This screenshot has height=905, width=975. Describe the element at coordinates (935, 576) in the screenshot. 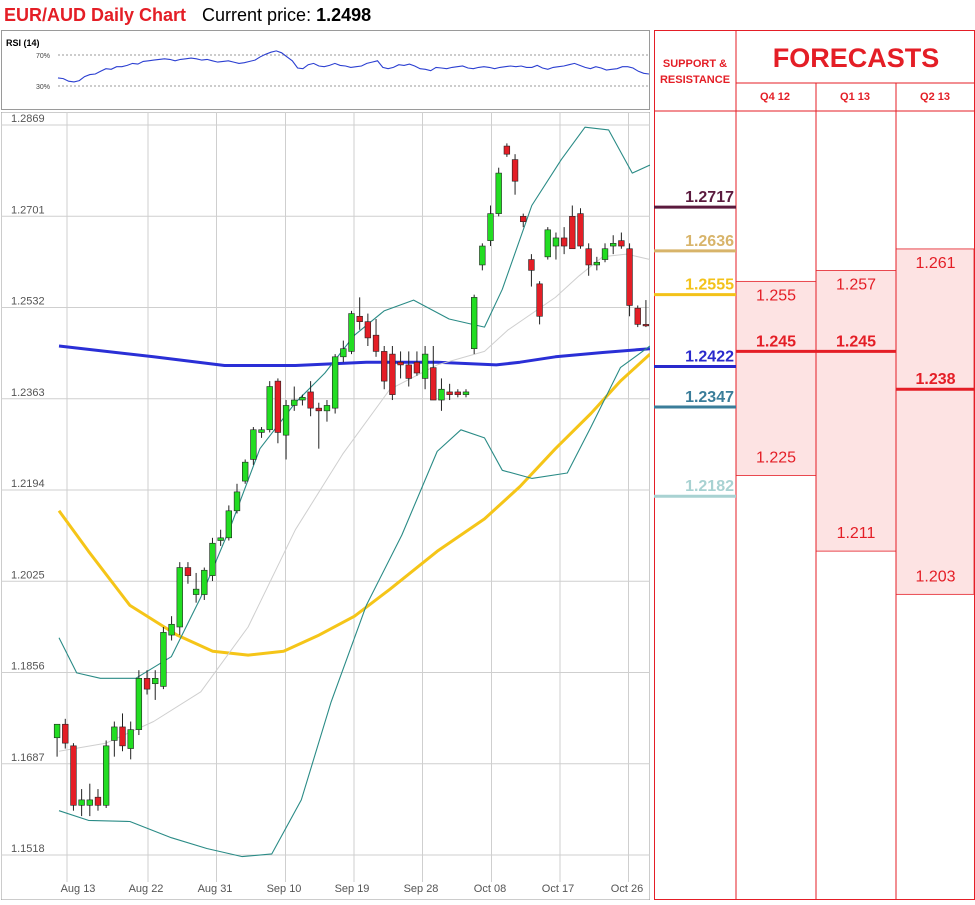

I see `forecast-low: 1.203` at that location.